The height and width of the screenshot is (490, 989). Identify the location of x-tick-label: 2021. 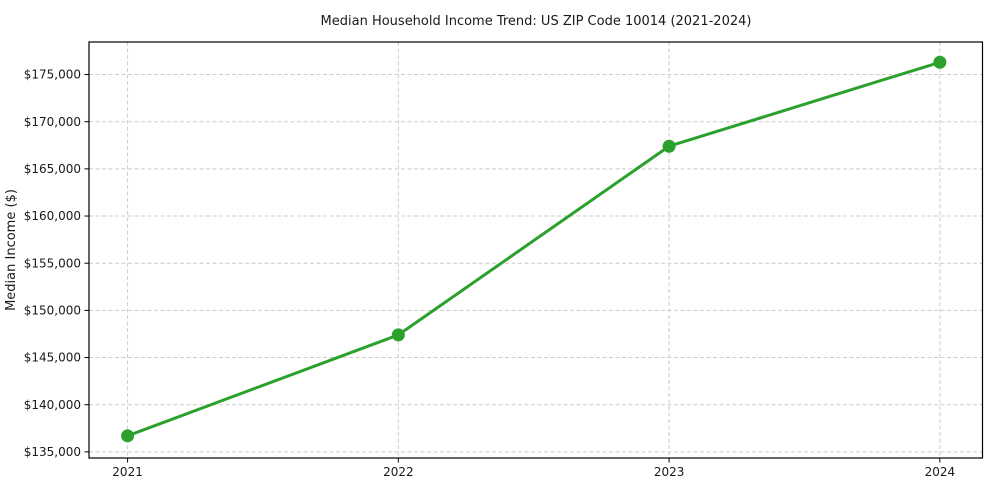
(127, 472).